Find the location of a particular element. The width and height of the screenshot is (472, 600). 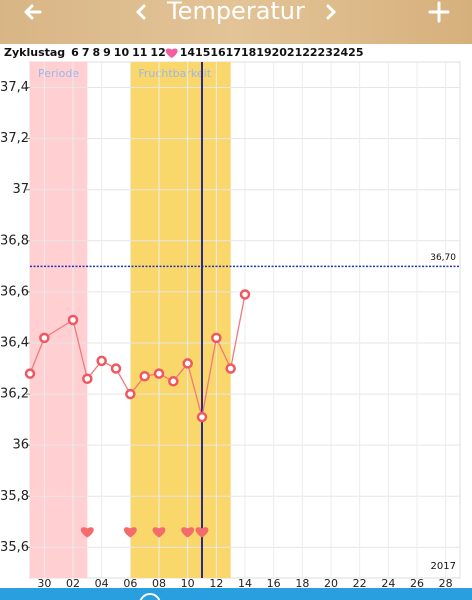

y-tick-label: 35,6 is located at coordinates (14, 547).